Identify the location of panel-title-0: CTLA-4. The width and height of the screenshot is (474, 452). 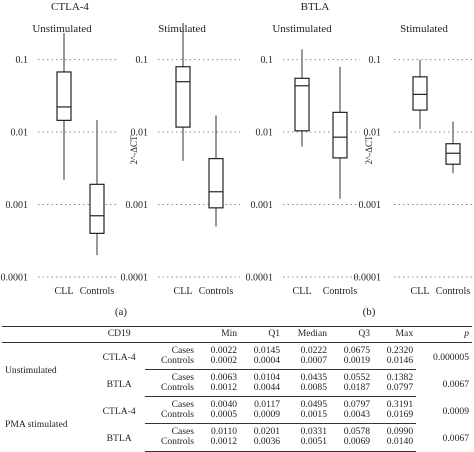
(70, 7).